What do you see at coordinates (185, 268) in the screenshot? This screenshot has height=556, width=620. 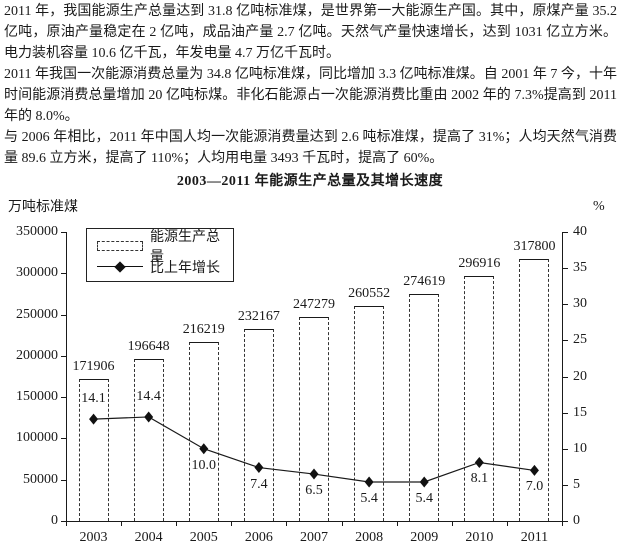 I see `legend-label-line: 比上年增长` at bounding box center [185, 268].